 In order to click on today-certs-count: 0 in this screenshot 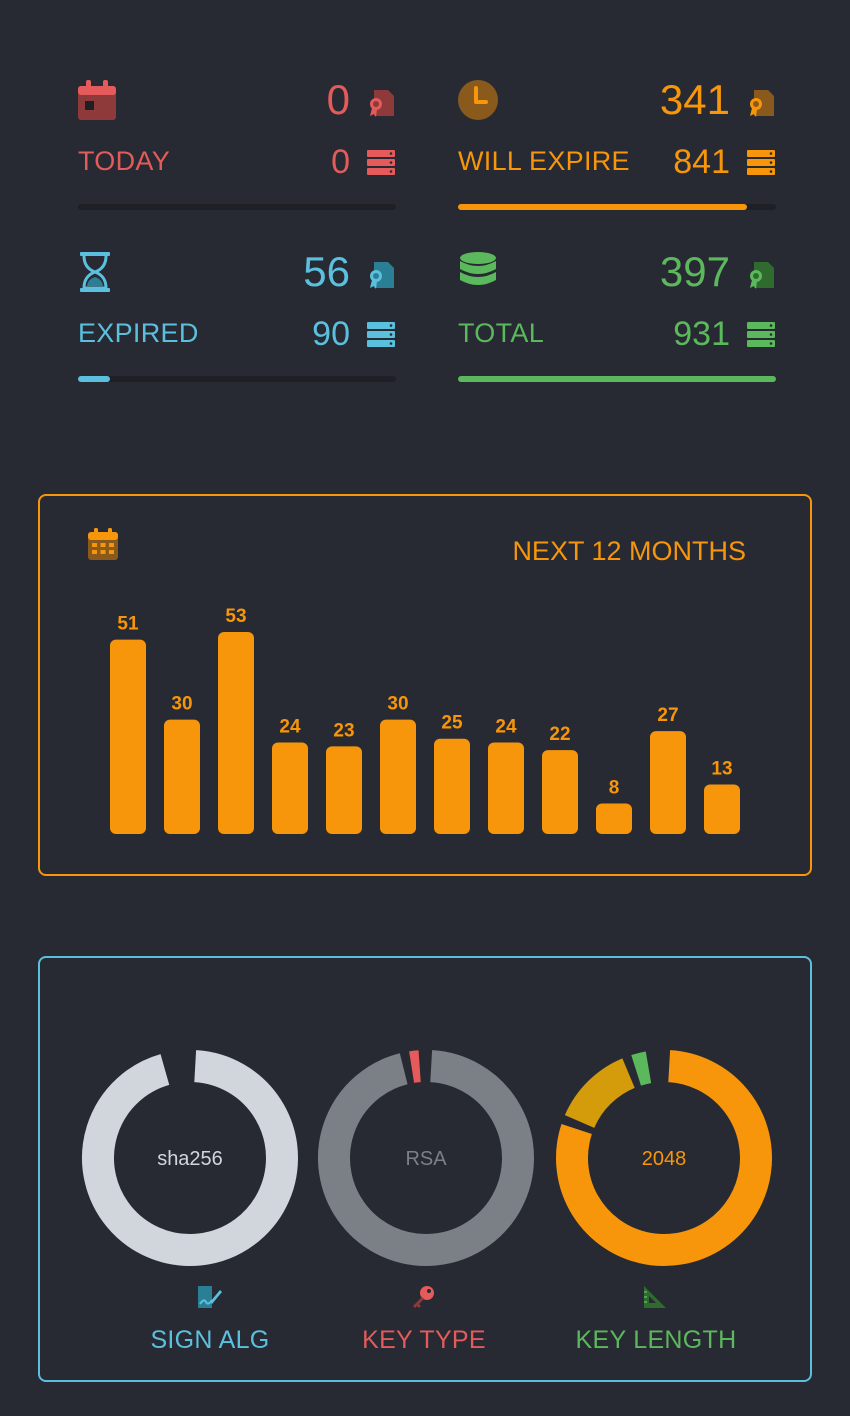, I will do `click(338, 99)`.